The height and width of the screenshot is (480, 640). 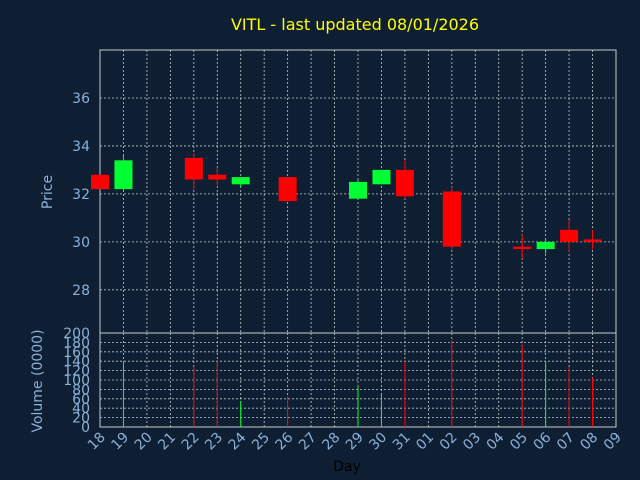 I want to click on volume-tick-label: 180, so click(x=76, y=343).